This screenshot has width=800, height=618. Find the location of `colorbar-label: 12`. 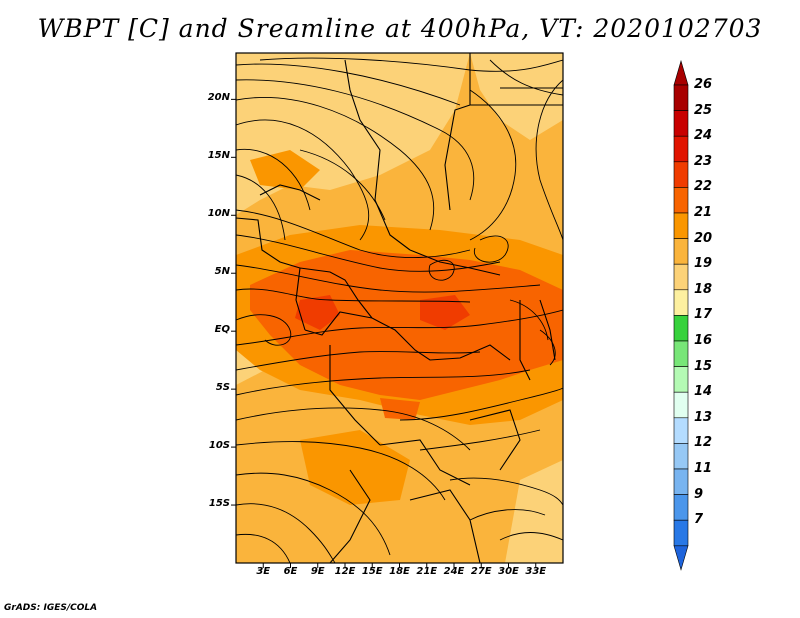

colorbar-label: 12 is located at coordinates (703, 443).